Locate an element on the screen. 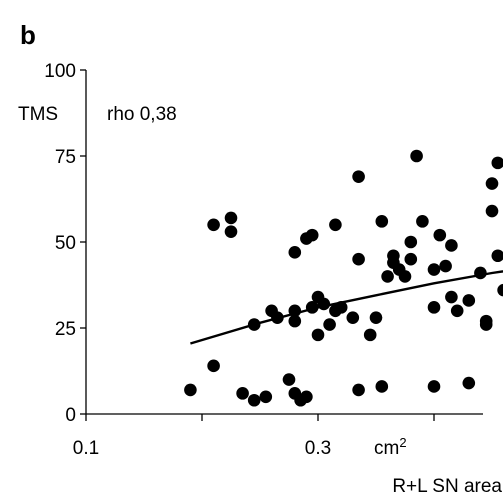 This screenshot has height=499, width=503. x-tick-label: 0.1 is located at coordinates (86, 448).